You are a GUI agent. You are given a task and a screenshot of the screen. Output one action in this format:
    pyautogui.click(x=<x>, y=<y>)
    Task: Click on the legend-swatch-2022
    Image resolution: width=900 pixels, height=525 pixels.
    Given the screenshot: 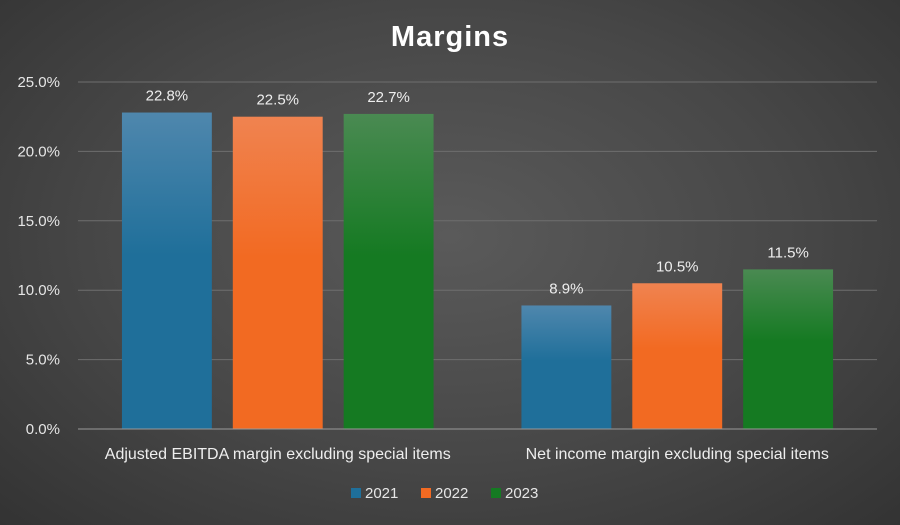 What is the action you would take?
    pyautogui.click(x=426, y=493)
    